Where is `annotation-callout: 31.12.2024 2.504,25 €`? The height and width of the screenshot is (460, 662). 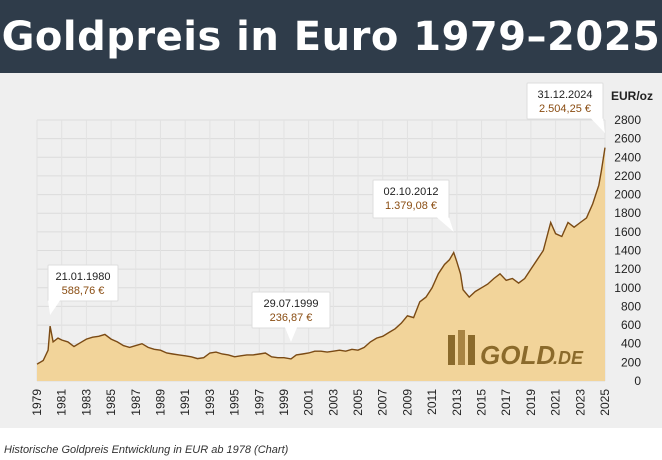
annotation-callout: 31.12.2024 2.504,25 € is located at coordinates (565, 107).